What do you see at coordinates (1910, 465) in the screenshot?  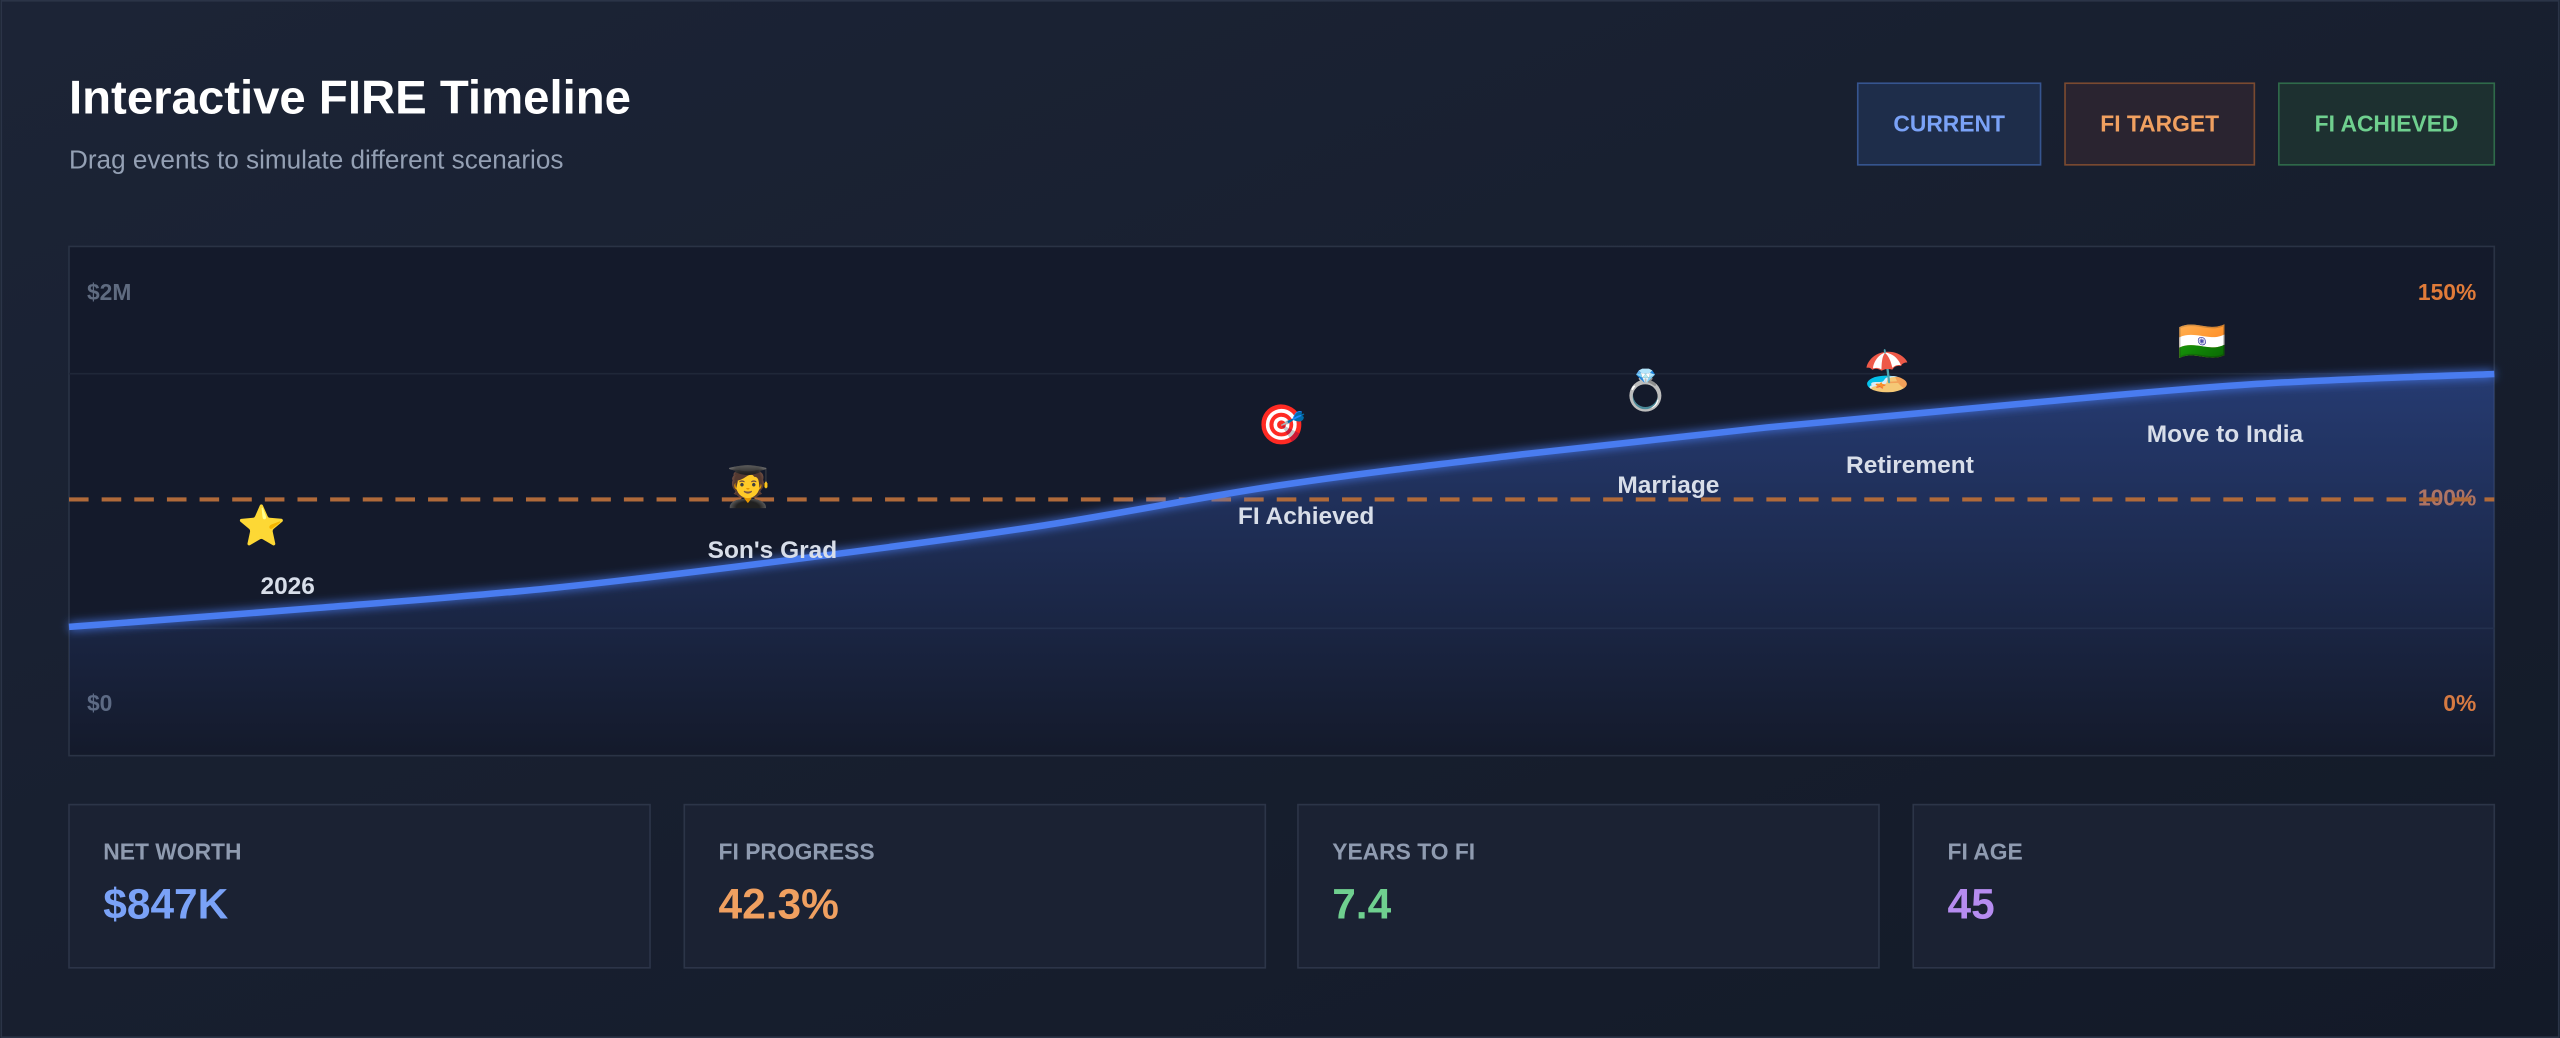 I see `event-label: Retirement` at bounding box center [1910, 465].